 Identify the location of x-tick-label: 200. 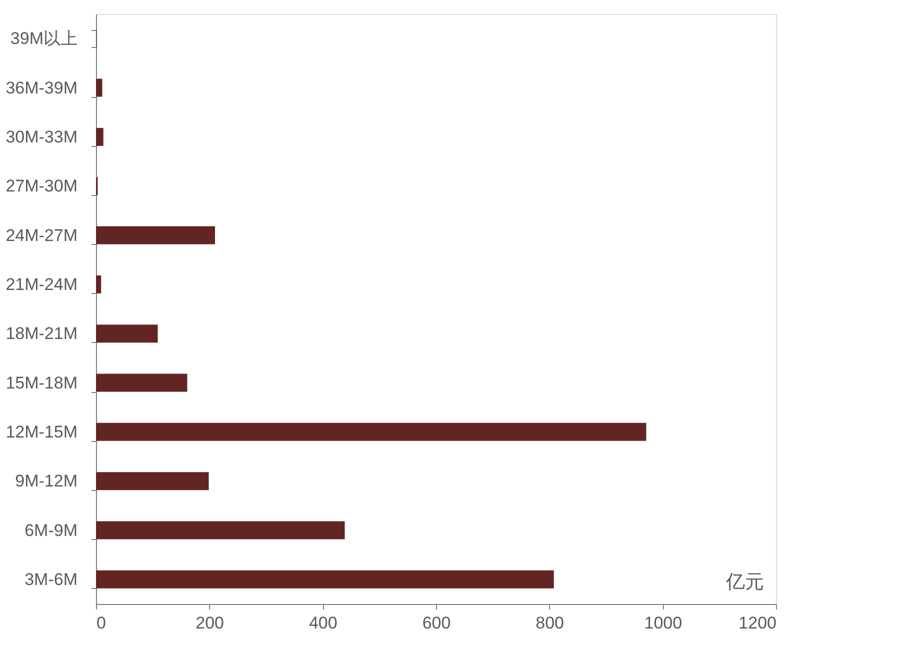
(210, 623).